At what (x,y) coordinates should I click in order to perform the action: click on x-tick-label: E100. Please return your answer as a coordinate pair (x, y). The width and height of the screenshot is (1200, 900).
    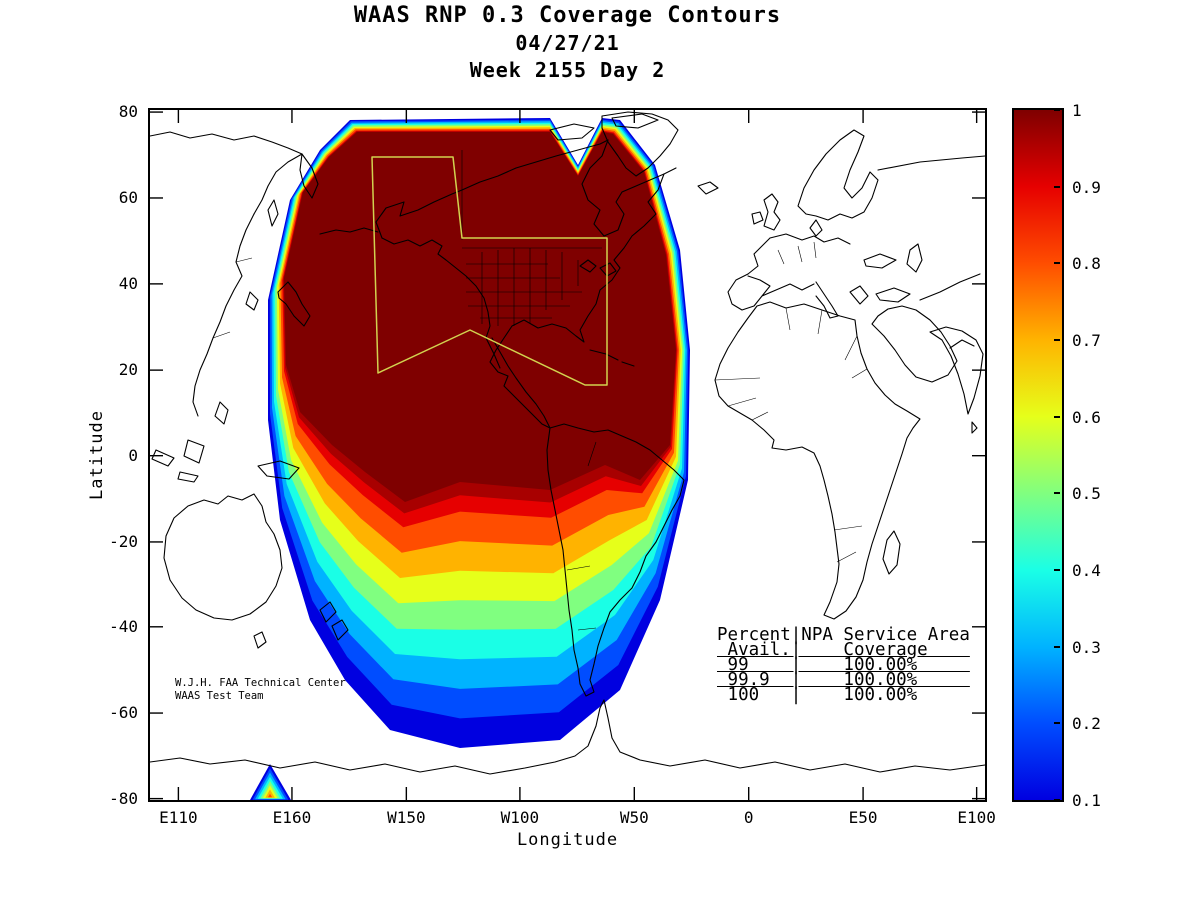
    Looking at the image, I should click on (976, 817).